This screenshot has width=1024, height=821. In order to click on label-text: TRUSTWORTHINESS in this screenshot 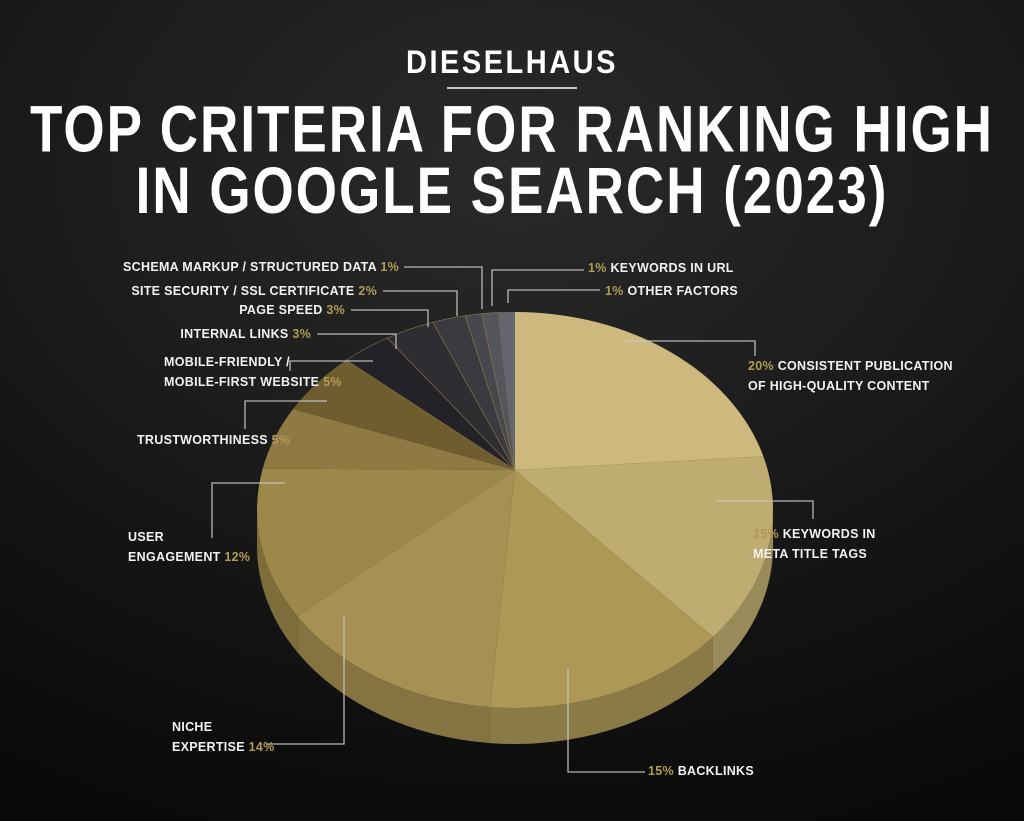, I will do `click(202, 440)`.